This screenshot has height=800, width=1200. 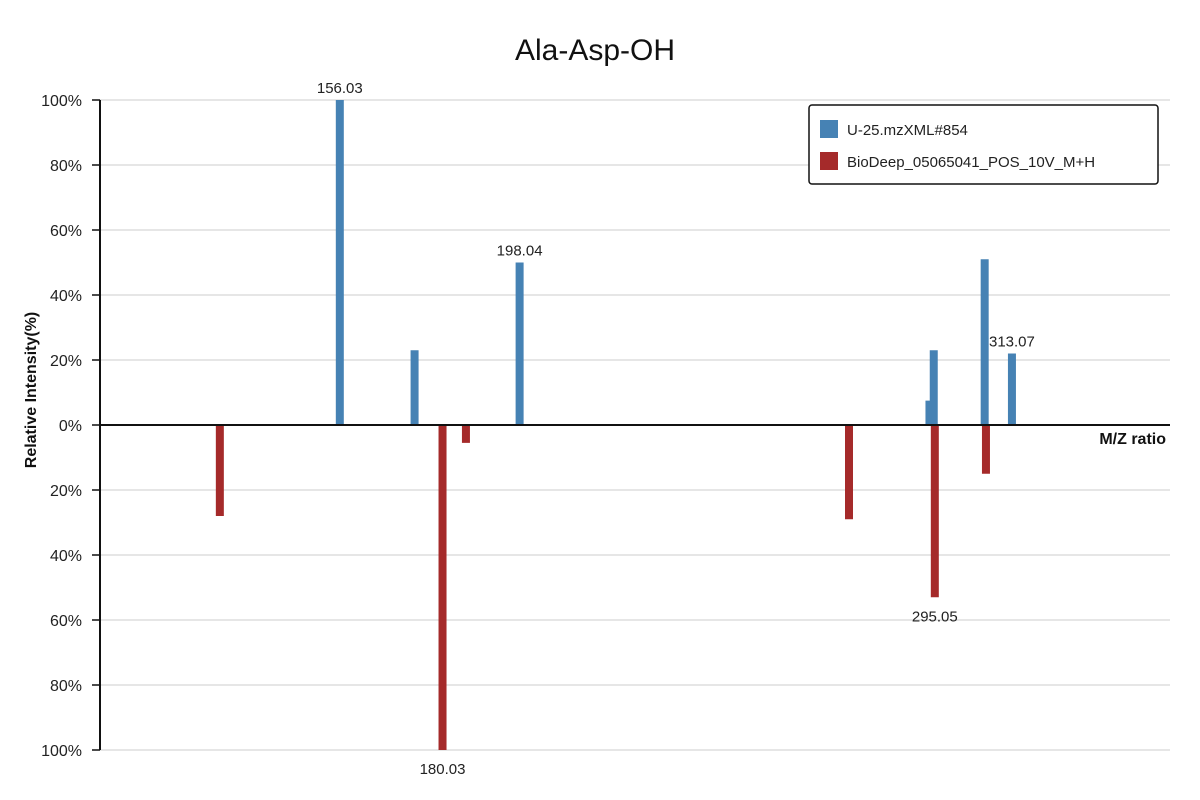 I want to click on y-axis-title: Relative Intensity(%), so click(x=31, y=390).